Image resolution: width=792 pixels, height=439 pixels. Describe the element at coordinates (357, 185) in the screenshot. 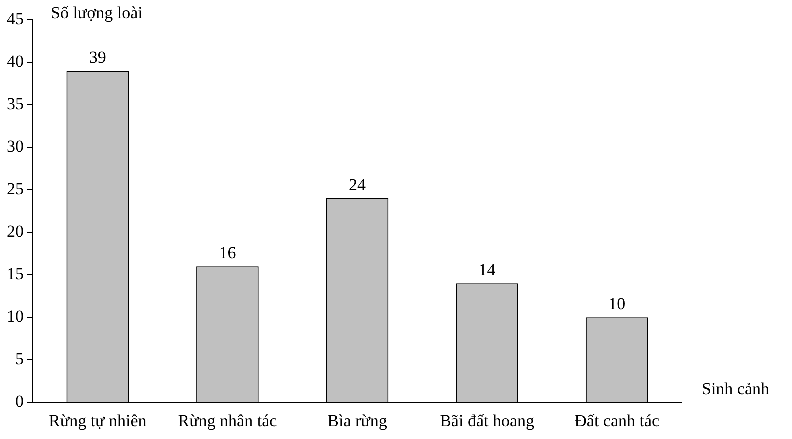

I see `data-label: 24` at that location.